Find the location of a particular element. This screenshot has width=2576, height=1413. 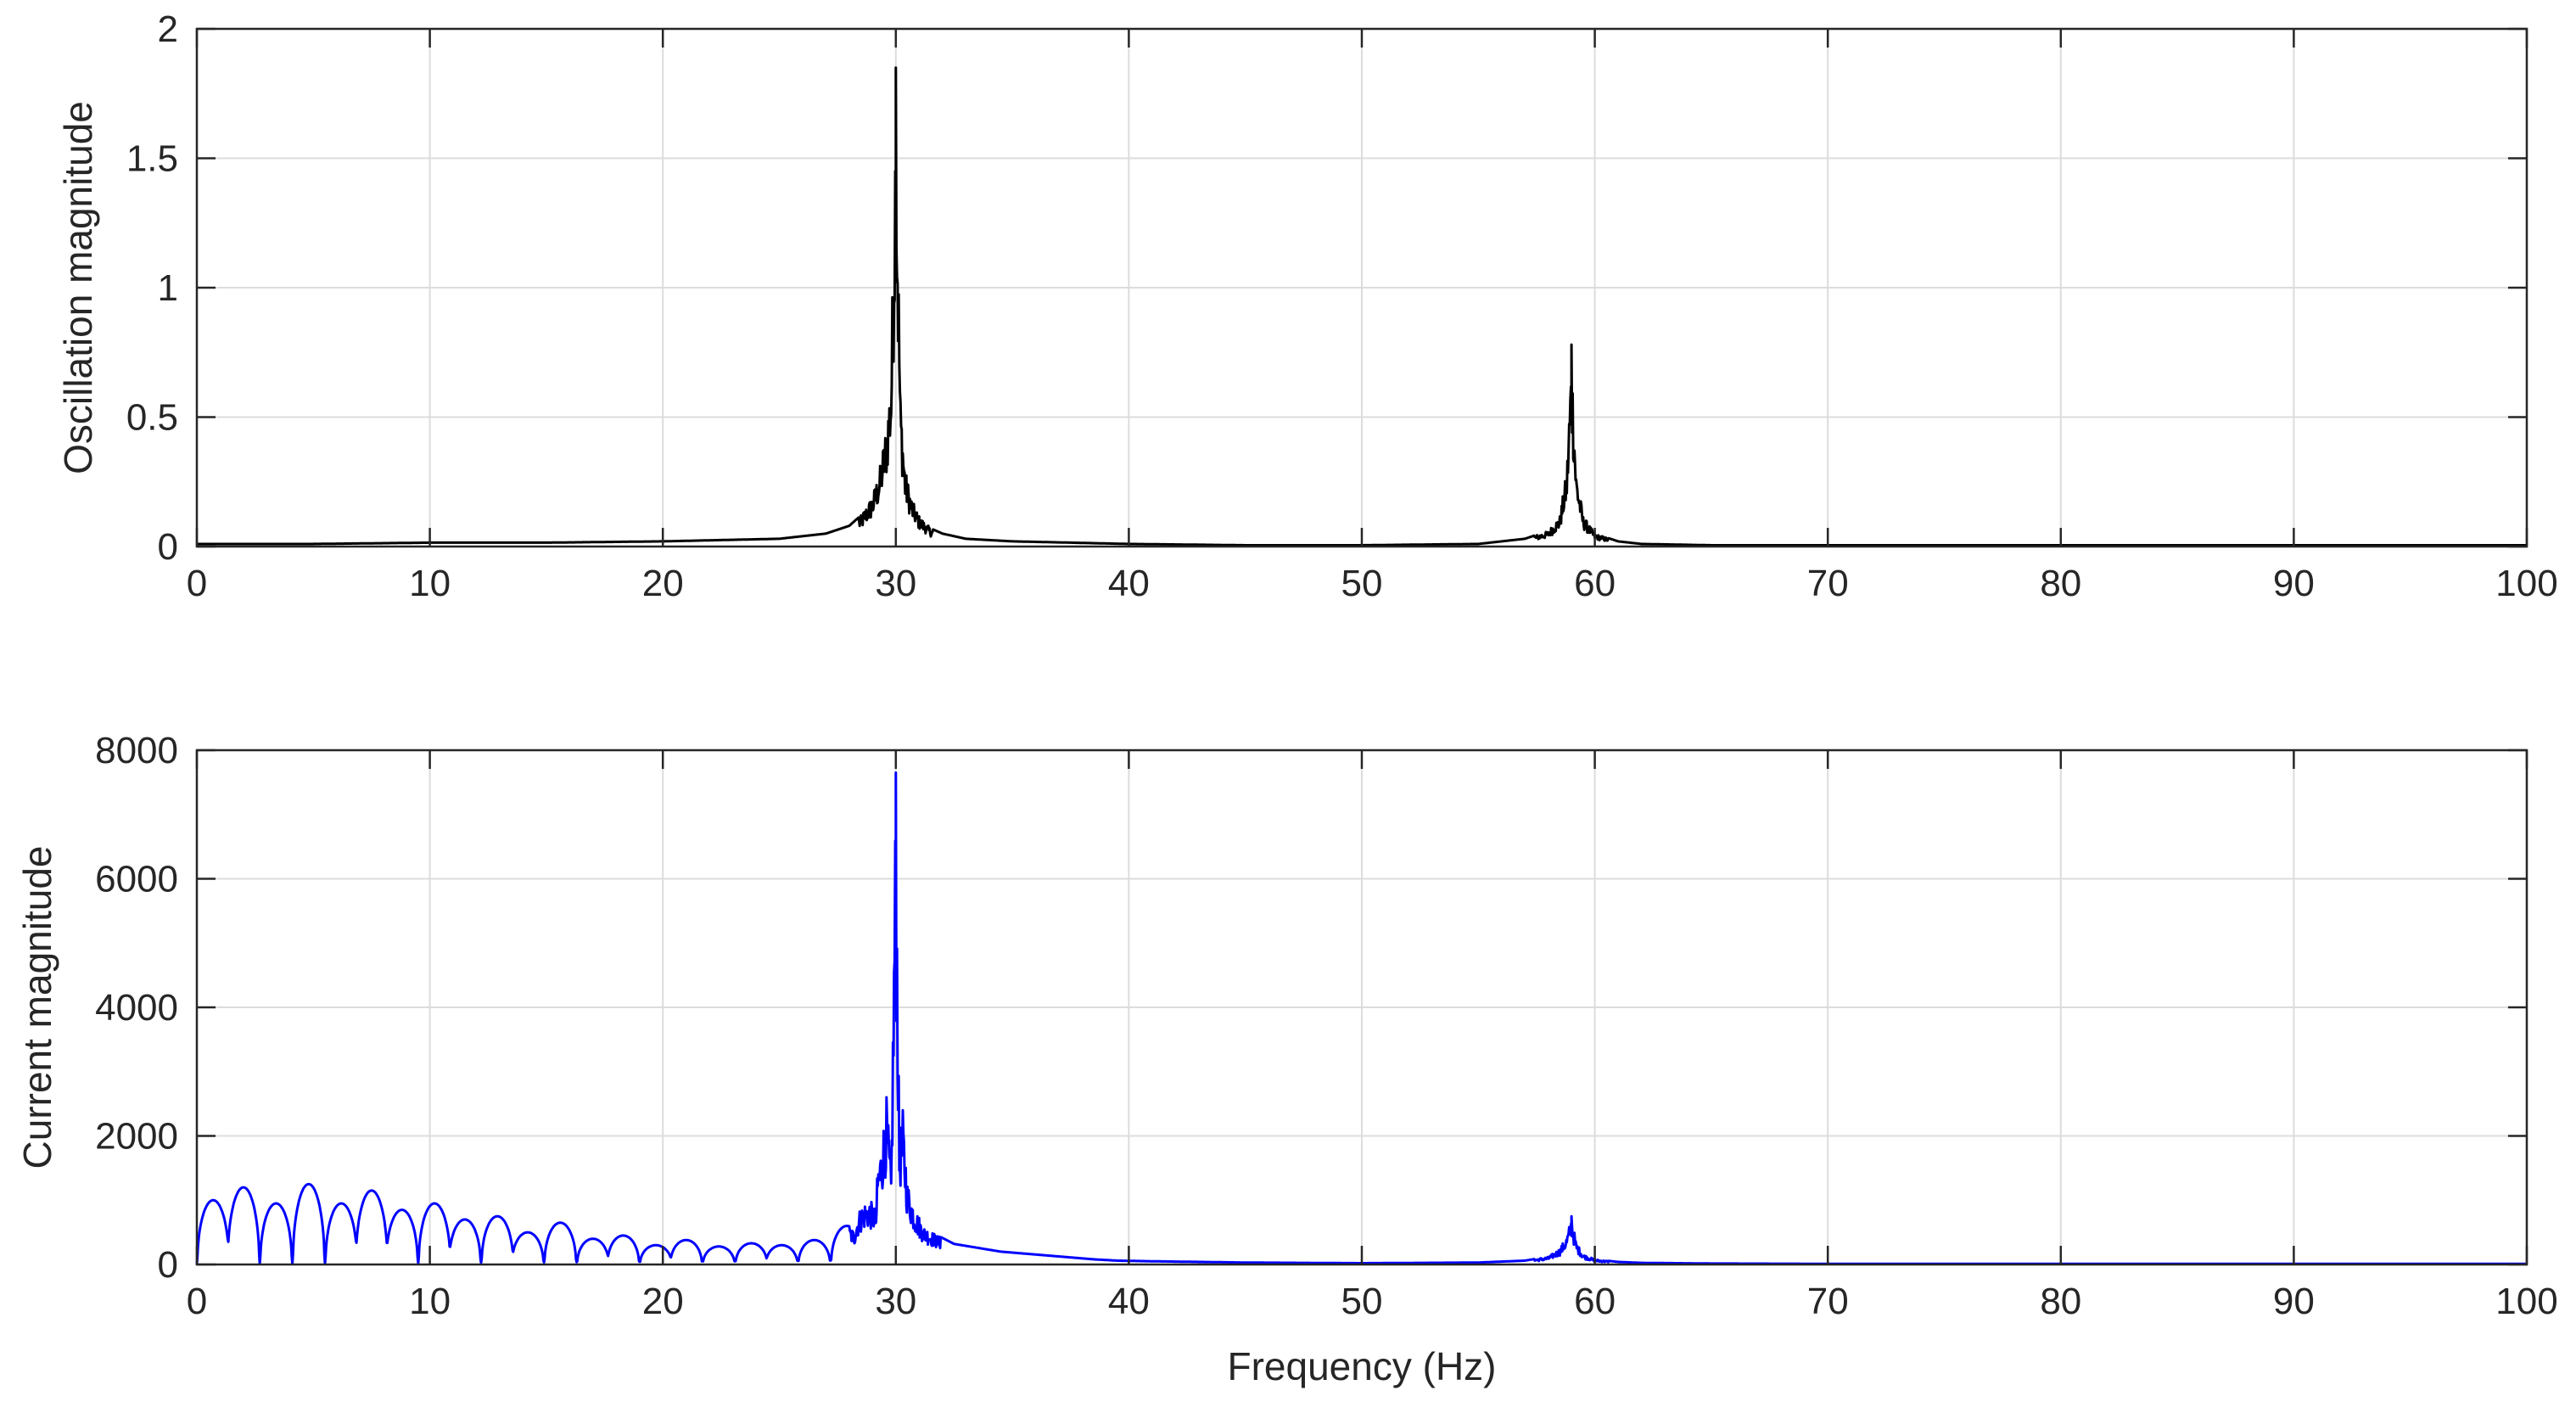

y-tick-label: 6000 is located at coordinates (136, 879).